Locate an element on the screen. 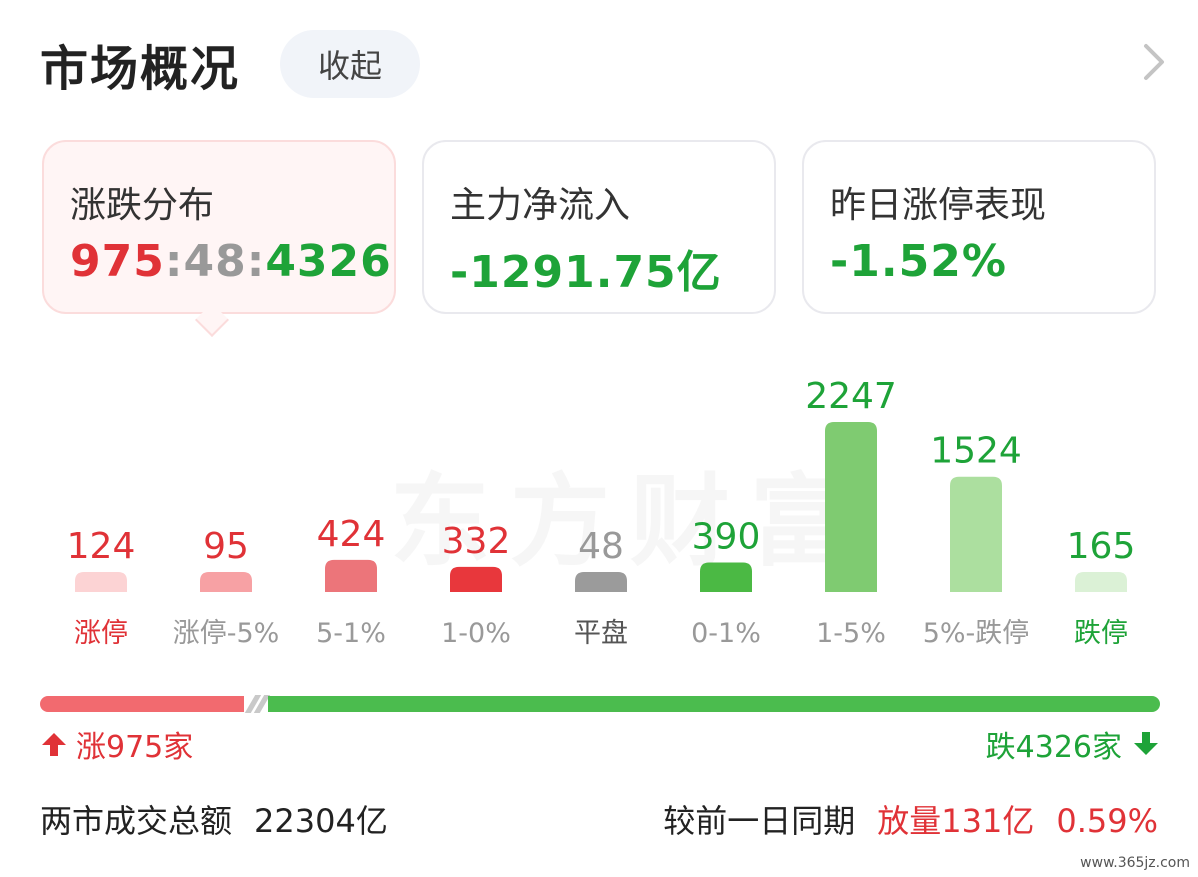  site-watermark: www.365jz.com is located at coordinates (1135, 863).